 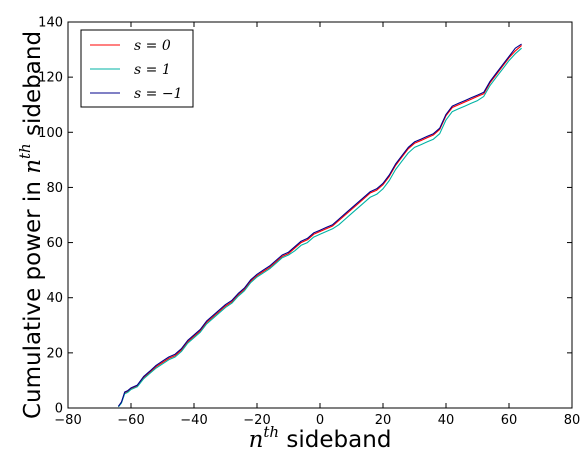 I want to click on x-axis-title: nth sideband, so click(x=320, y=437).